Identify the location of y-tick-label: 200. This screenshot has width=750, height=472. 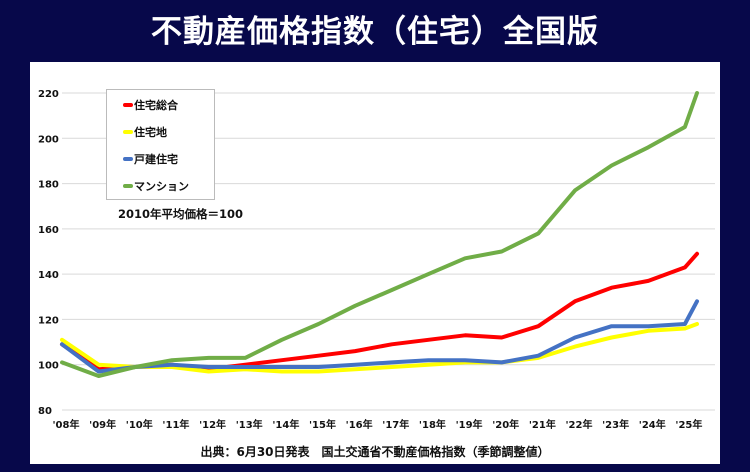
(48, 139).